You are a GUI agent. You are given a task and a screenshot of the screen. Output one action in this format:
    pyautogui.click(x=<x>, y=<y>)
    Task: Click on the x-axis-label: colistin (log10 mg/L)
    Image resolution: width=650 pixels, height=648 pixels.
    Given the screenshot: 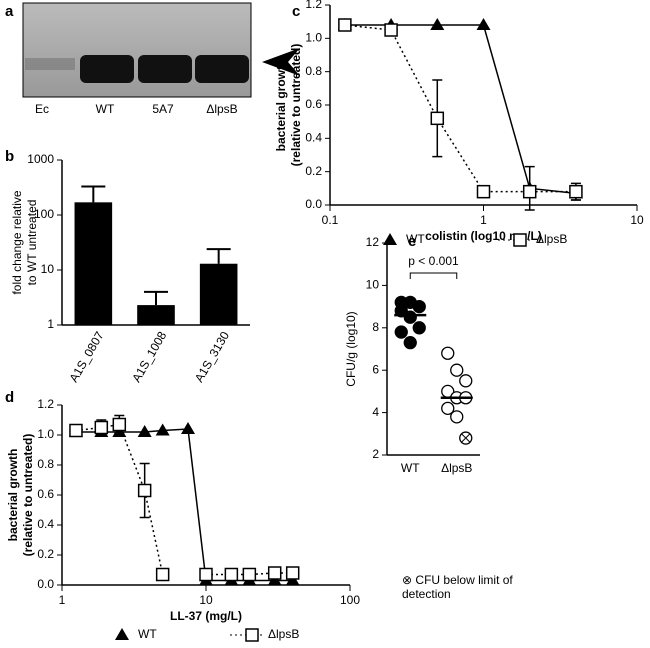 What is the action you would take?
    pyautogui.click(x=483, y=236)
    